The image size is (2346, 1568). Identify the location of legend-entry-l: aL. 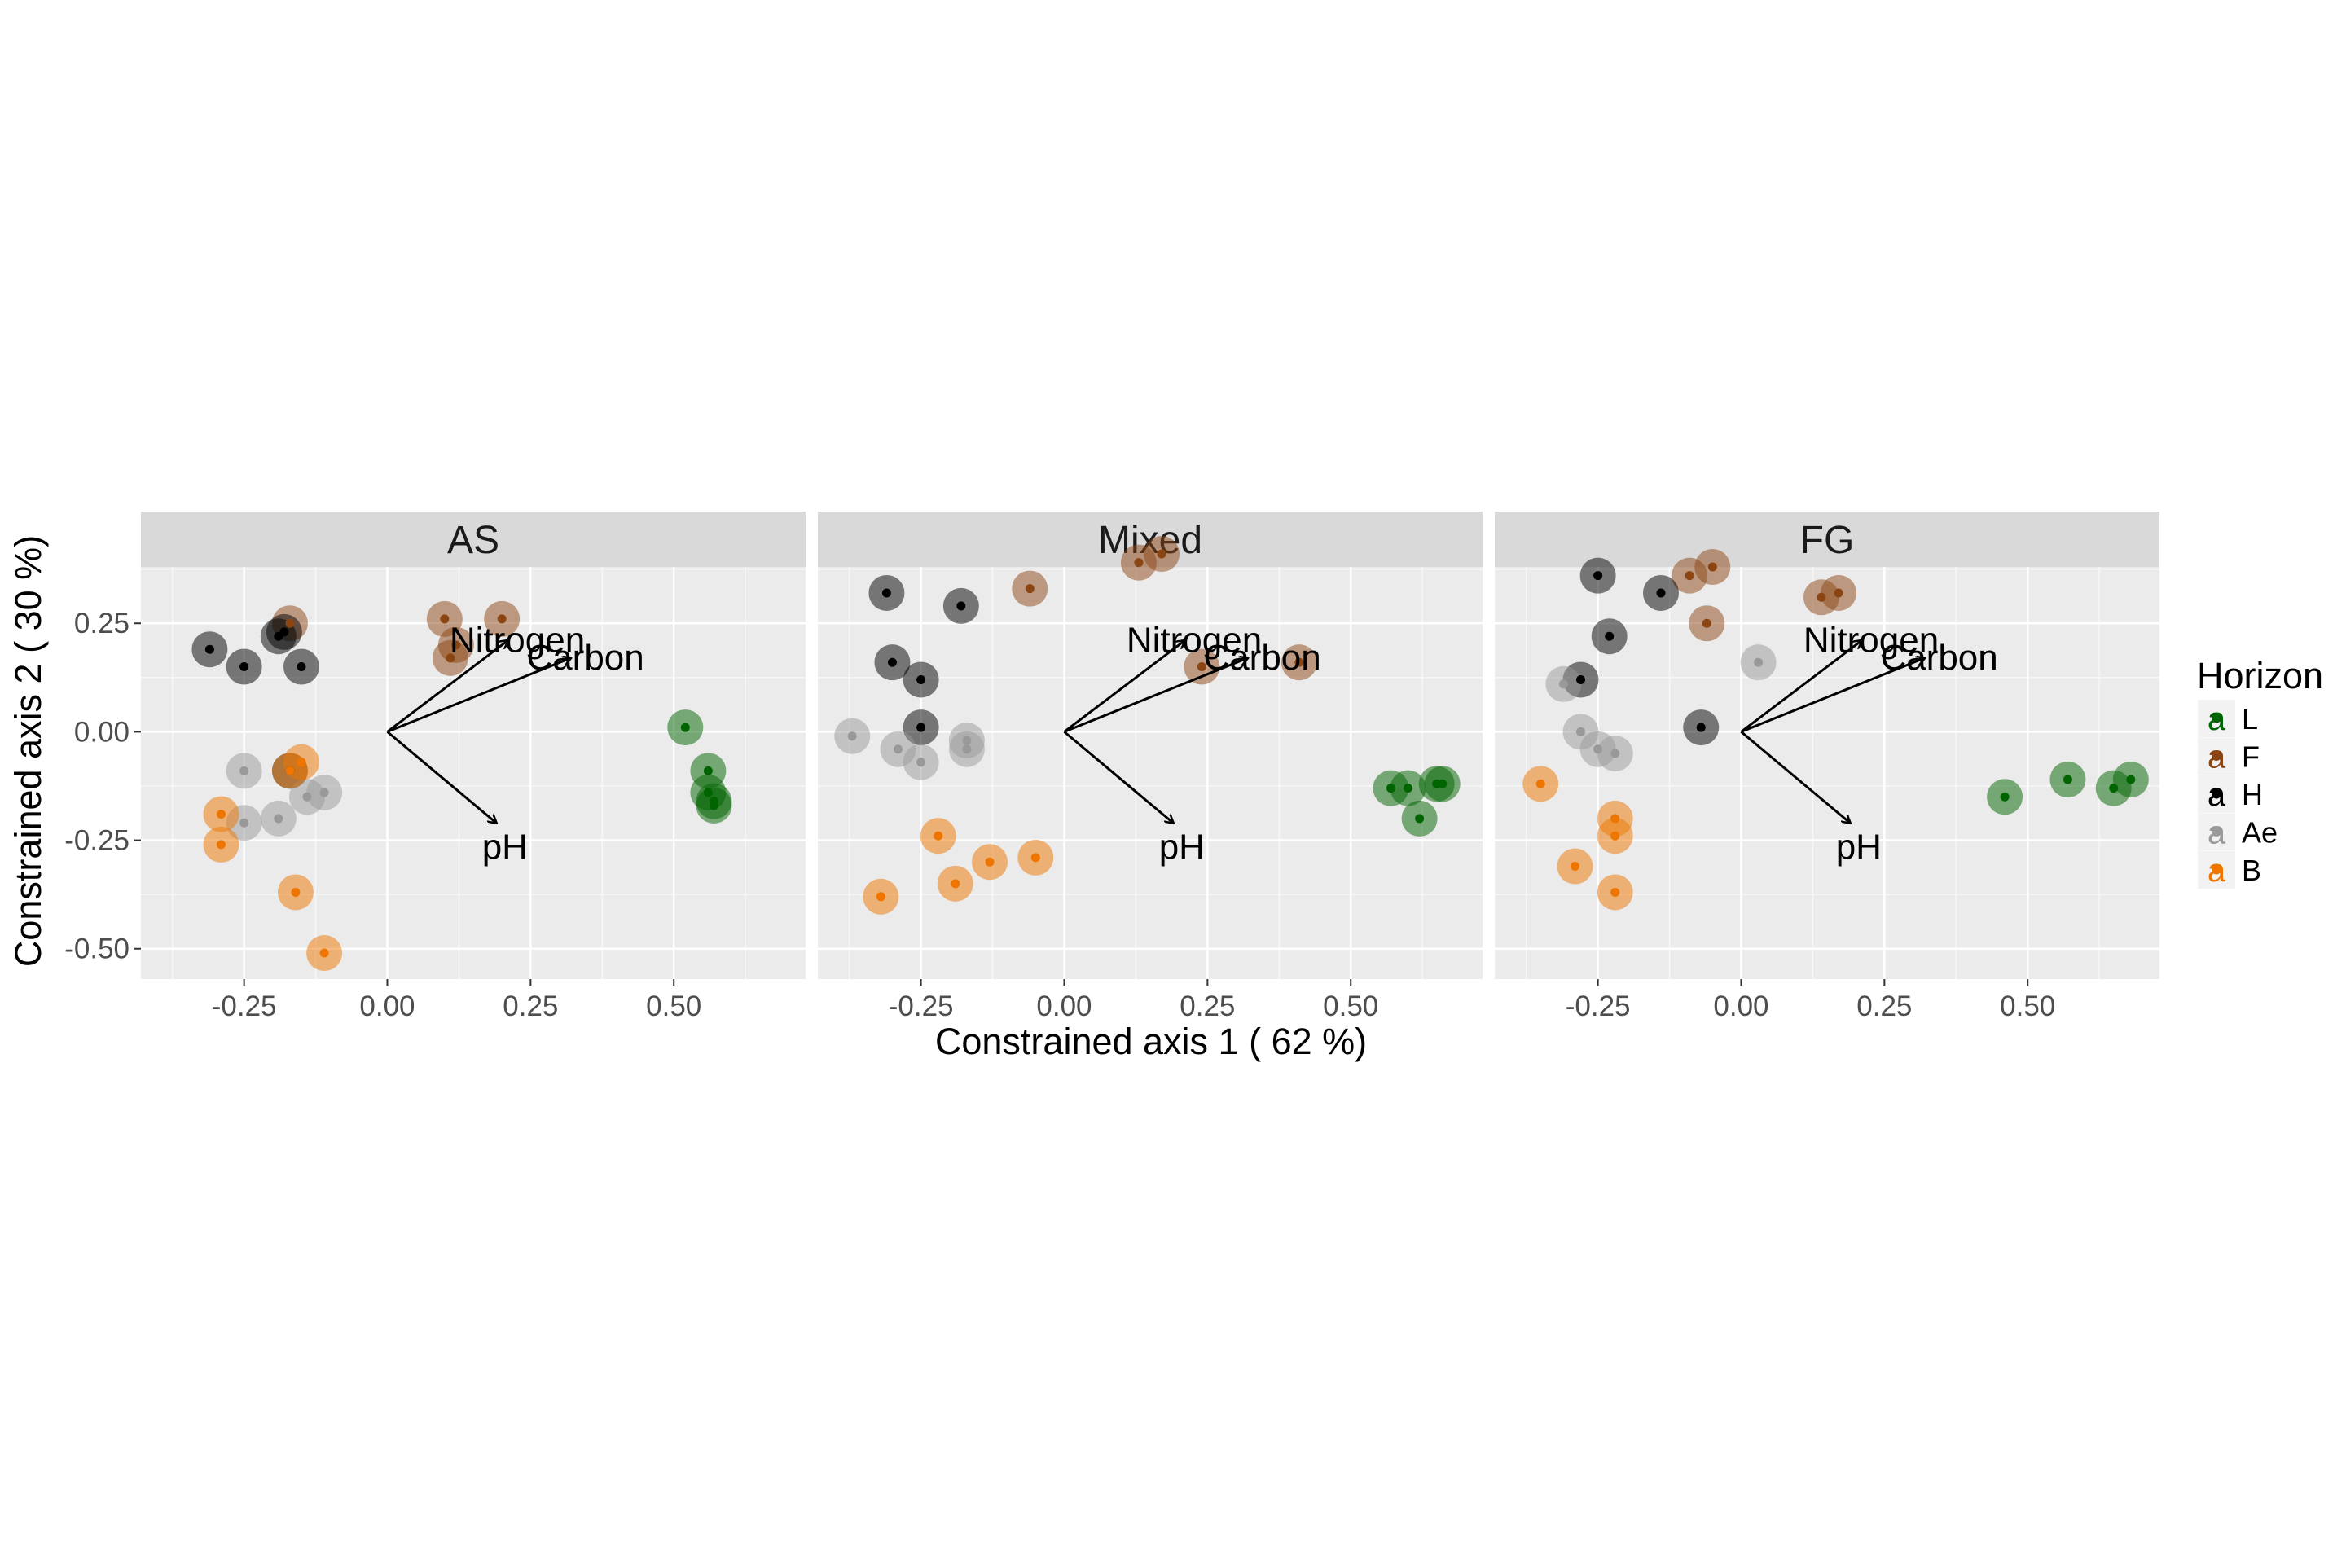
(2228, 718).